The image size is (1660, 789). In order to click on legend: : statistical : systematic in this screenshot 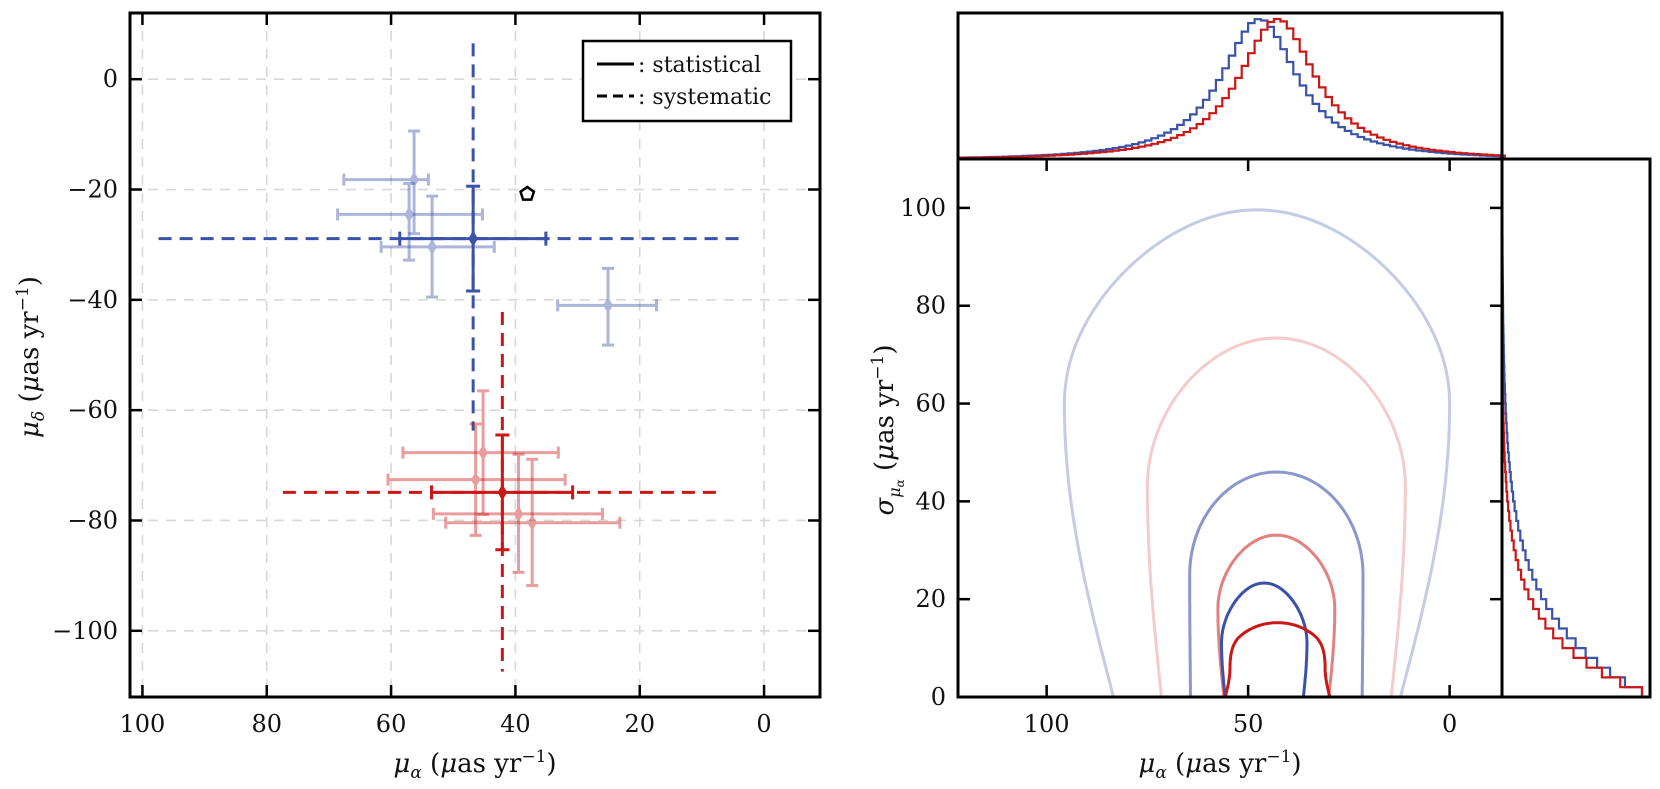, I will do `click(687, 81)`.